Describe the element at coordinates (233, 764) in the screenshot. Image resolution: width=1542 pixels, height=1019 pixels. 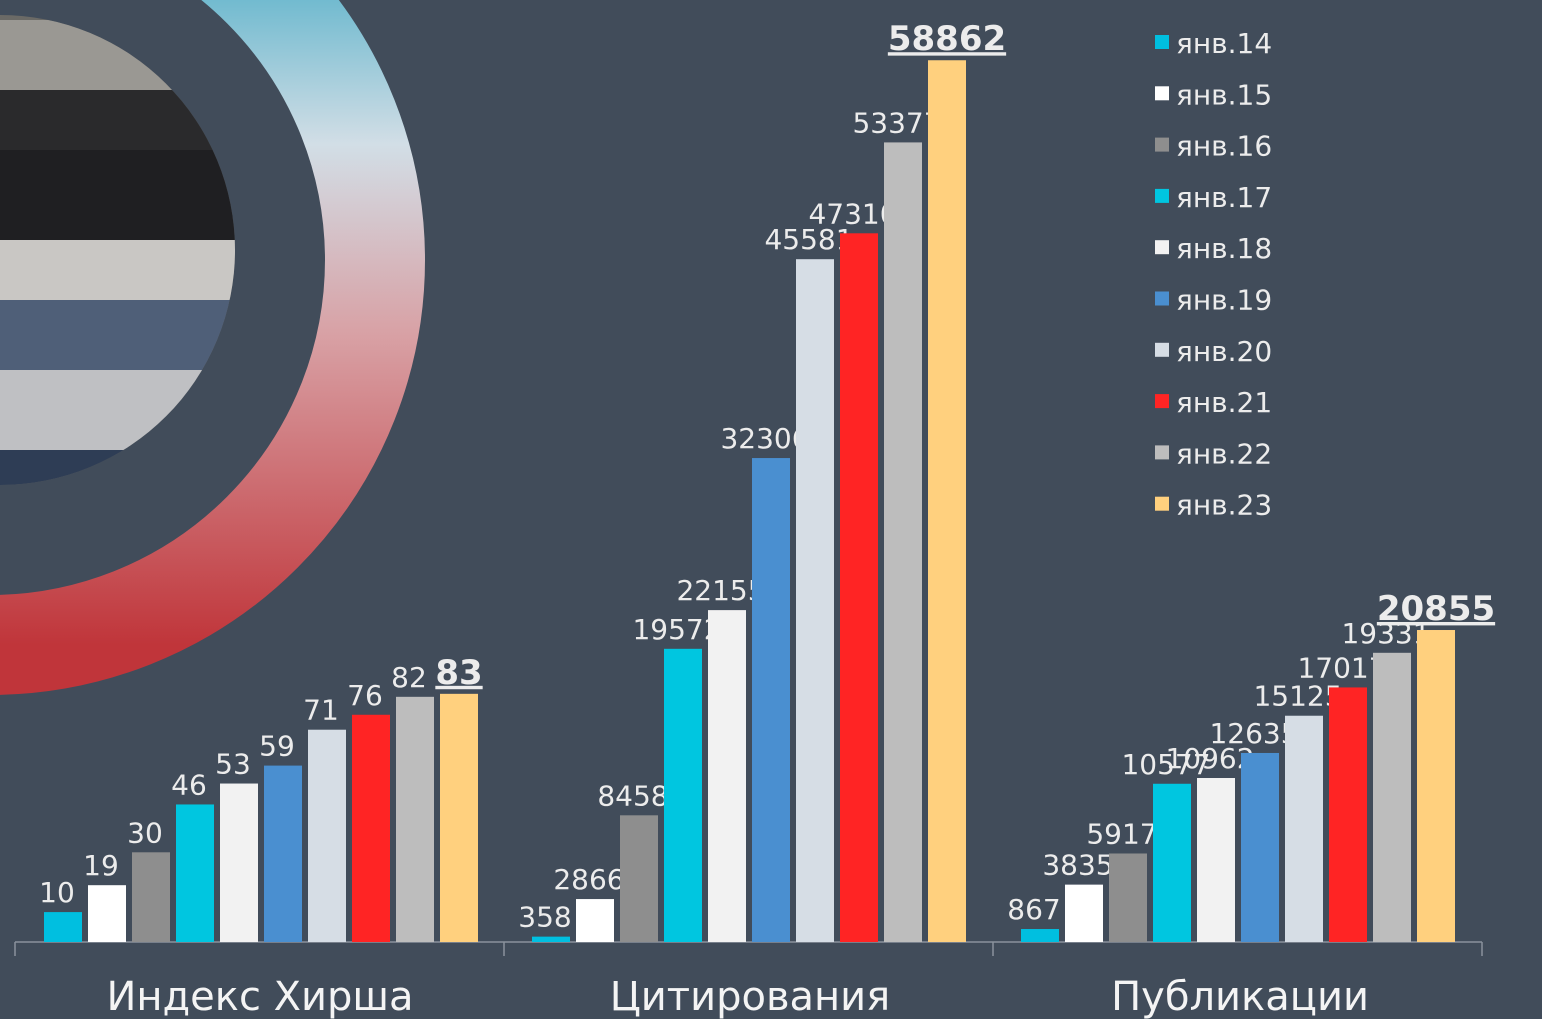
I see `value-label: 53` at that location.